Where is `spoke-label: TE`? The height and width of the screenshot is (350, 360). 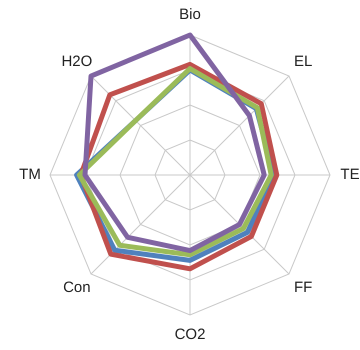
spoke-label: TE is located at coordinates (350, 174).